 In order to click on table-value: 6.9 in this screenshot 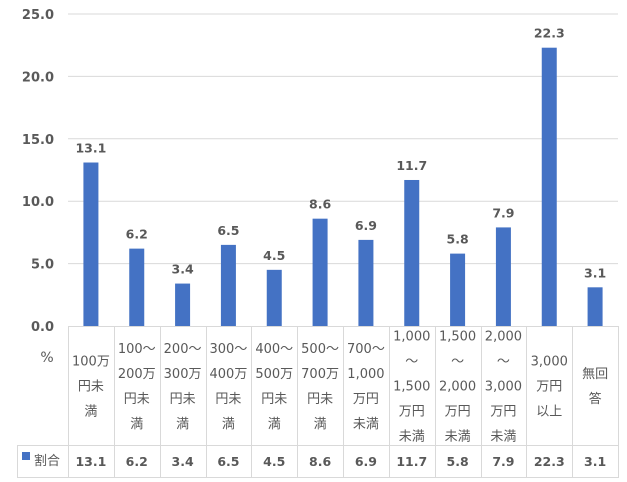, I will do `click(366, 461)`.